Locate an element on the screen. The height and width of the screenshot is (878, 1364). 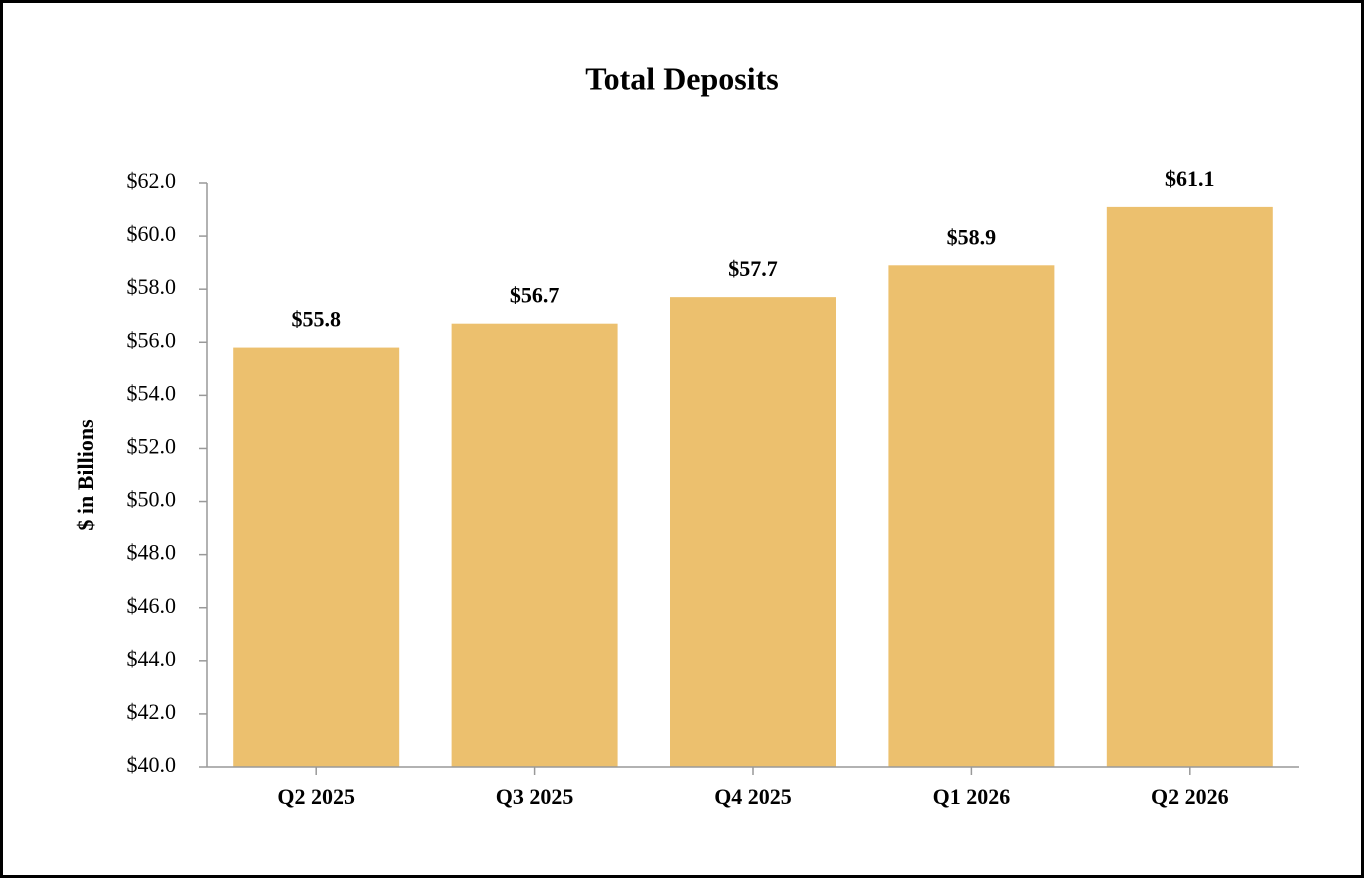
x-tick-label: Q2 2025 is located at coordinates (316, 796).